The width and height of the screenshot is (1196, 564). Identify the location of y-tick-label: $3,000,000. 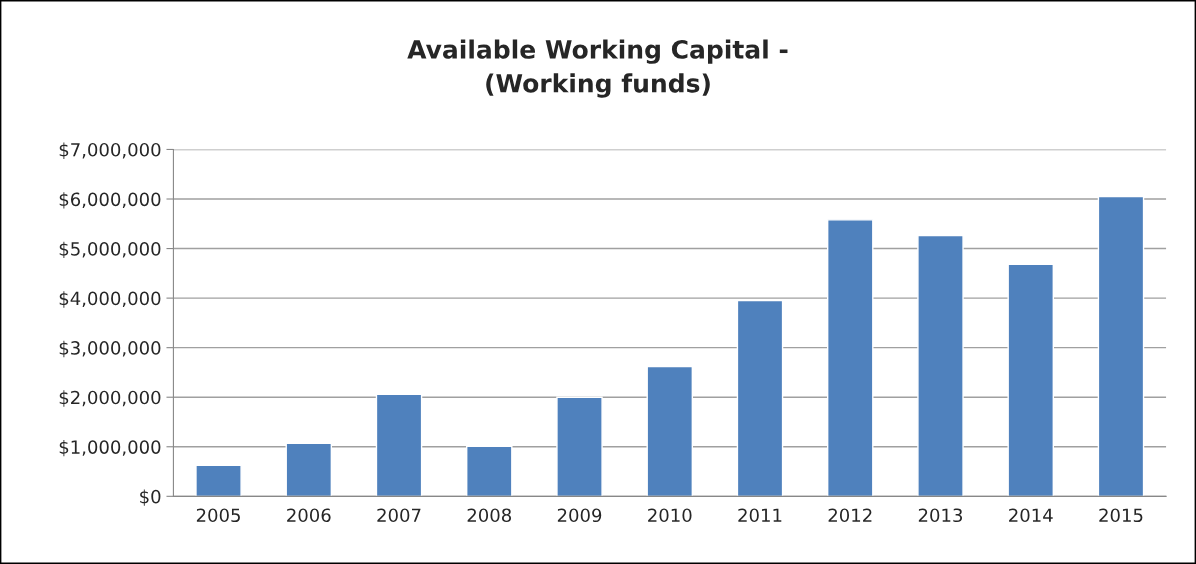
(110, 349).